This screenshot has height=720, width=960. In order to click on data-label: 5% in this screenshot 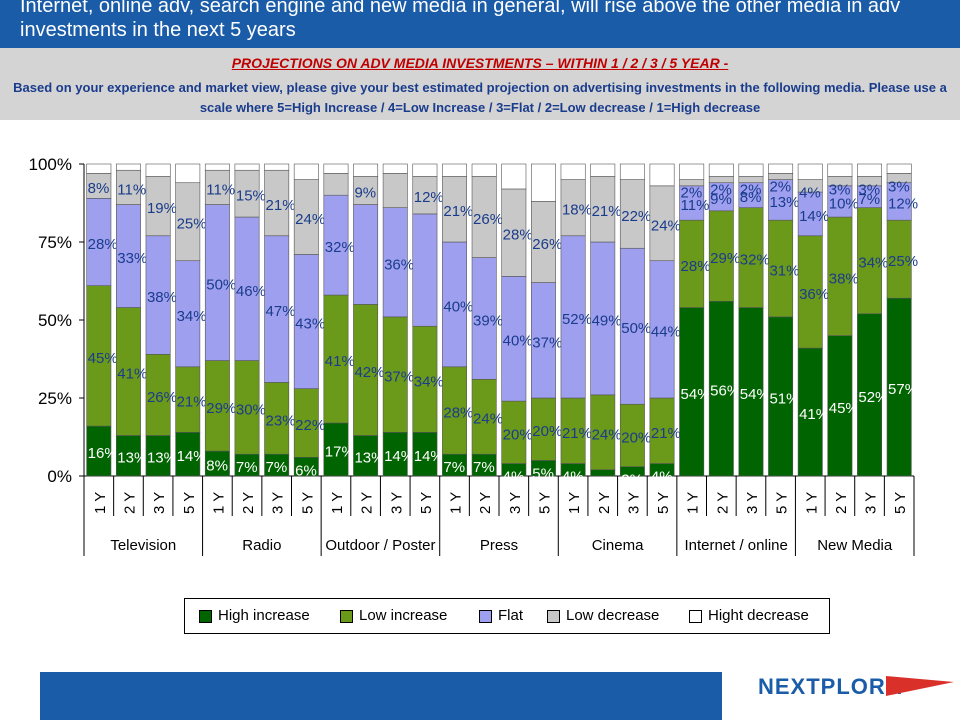, I will do `click(543, 473)`.